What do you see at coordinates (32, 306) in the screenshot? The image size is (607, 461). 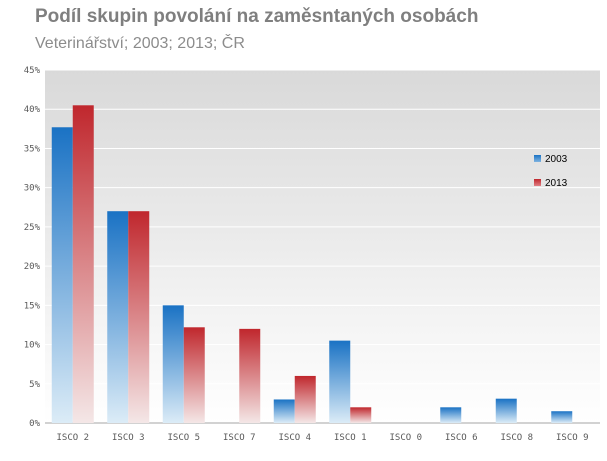 I see `y-tick-label: 15%` at bounding box center [32, 306].